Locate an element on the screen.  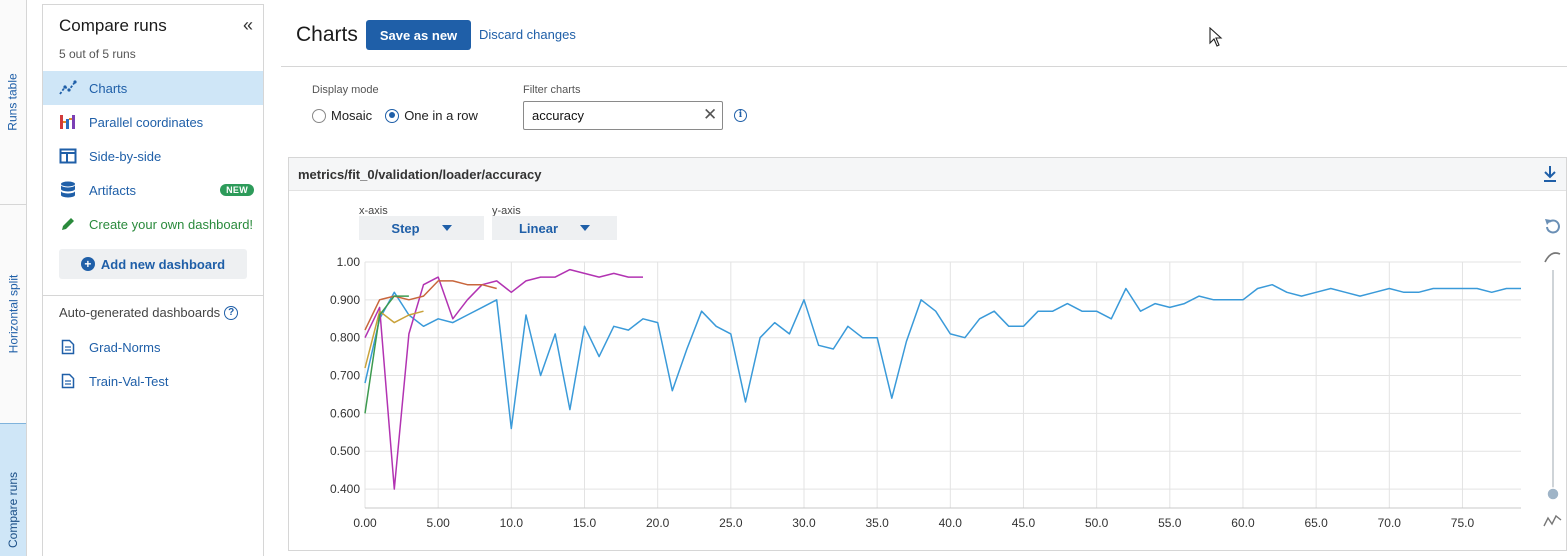
display-mode-options: Mosaic One in a row is located at coordinates (395, 115).